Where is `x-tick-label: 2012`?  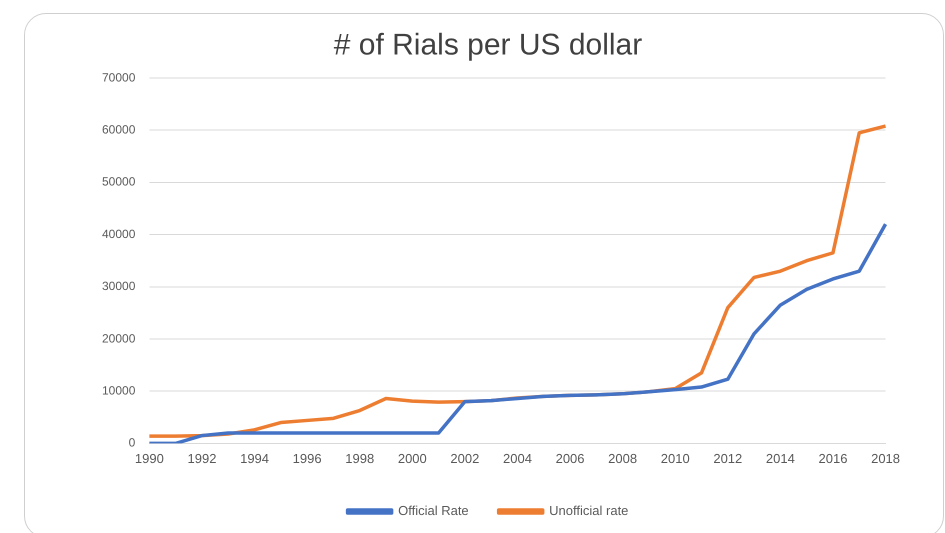 x-tick-label: 2012 is located at coordinates (727, 458).